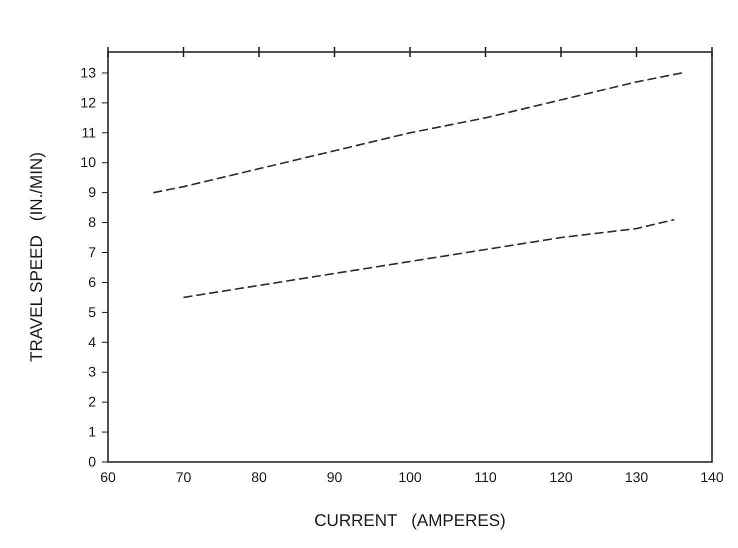  I want to click on y-tick-label: 9, so click(92, 192).